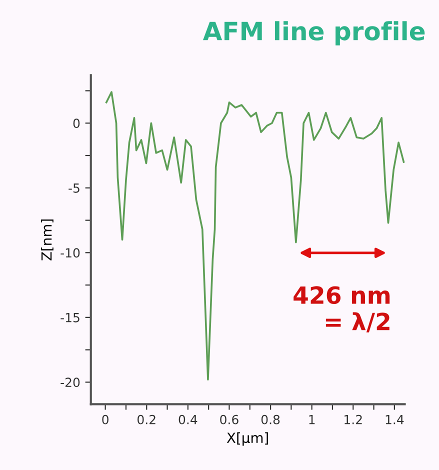  Describe the element at coordinates (313, 33) in the screenshot. I see `chart-title: AFM line profile` at that location.